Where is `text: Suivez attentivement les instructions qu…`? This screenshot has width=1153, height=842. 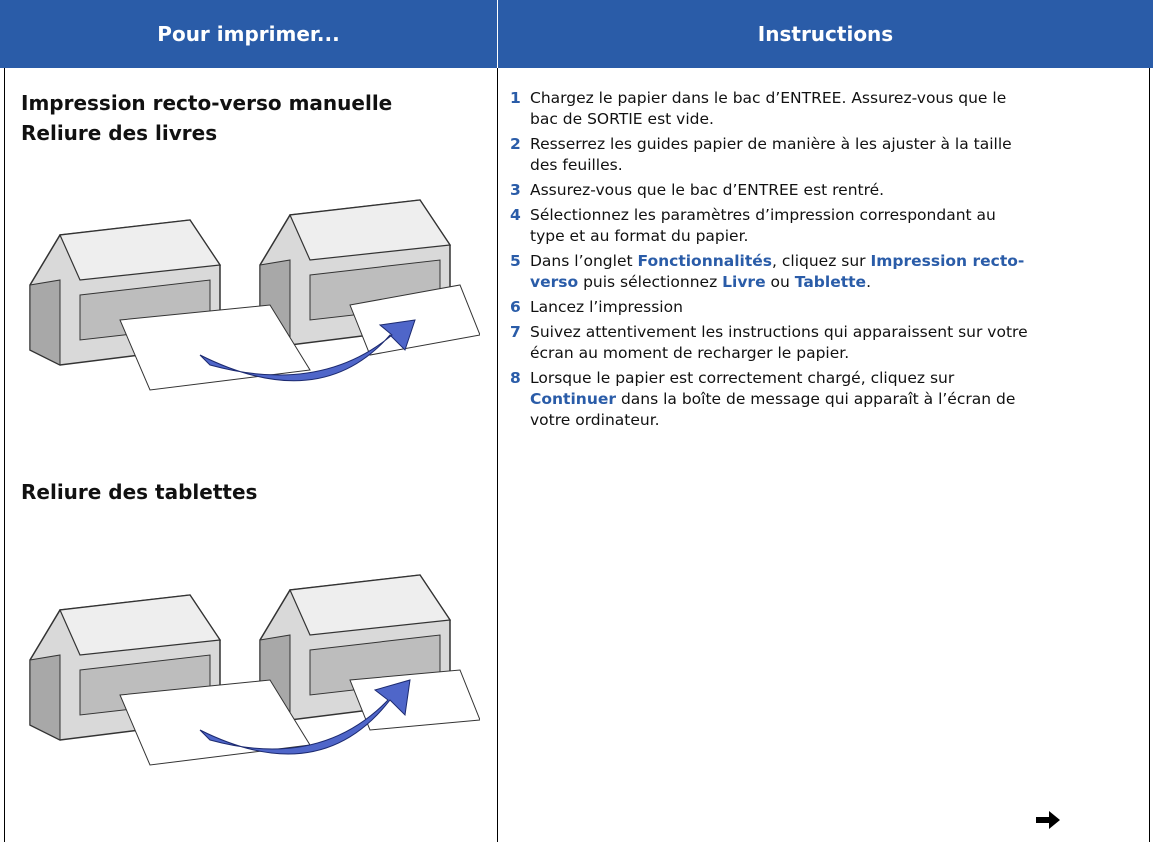
text: Suivez attentivement les instructions qu… is located at coordinates (779, 342).